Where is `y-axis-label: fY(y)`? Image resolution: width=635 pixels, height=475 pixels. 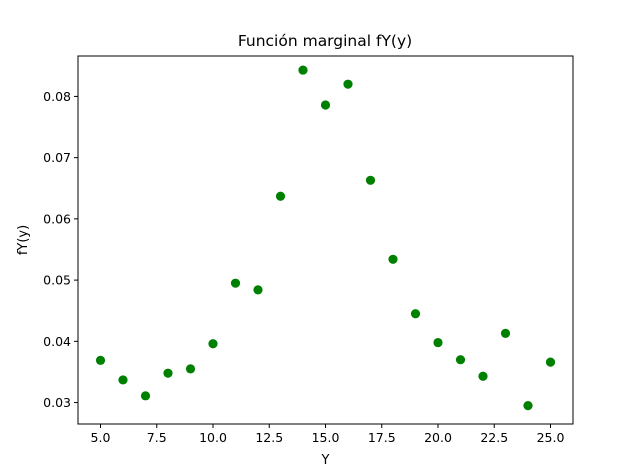
y-axis-label: fY(y) is located at coordinates (23, 240).